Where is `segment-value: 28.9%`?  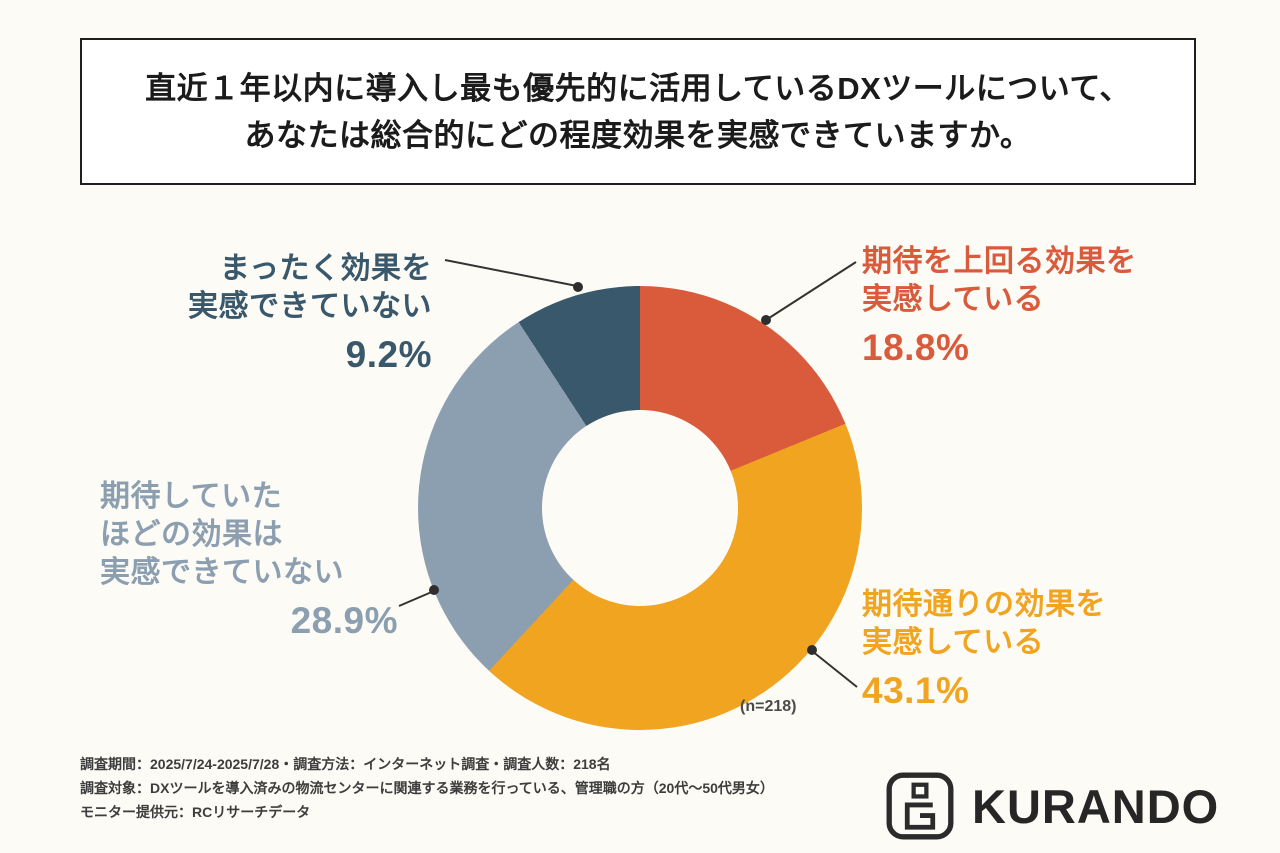
segment-value: 28.9% is located at coordinates (344, 621).